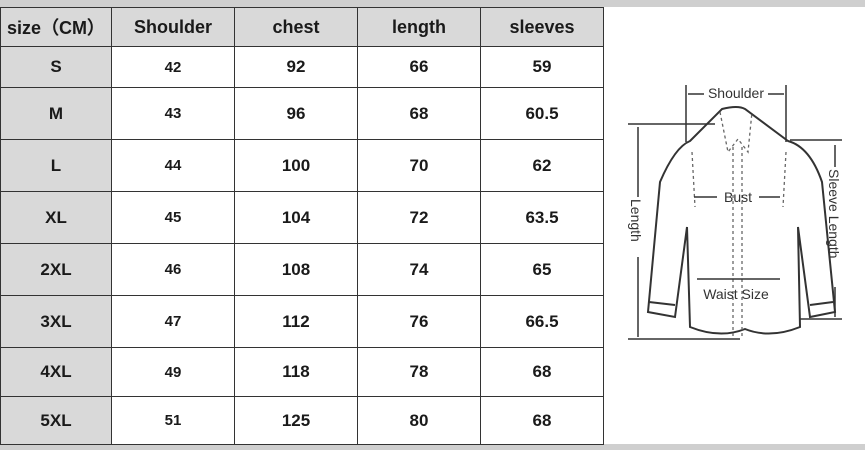  What do you see at coordinates (739, 224) in the screenshot?
I see `shirt-seams` at bounding box center [739, 224].